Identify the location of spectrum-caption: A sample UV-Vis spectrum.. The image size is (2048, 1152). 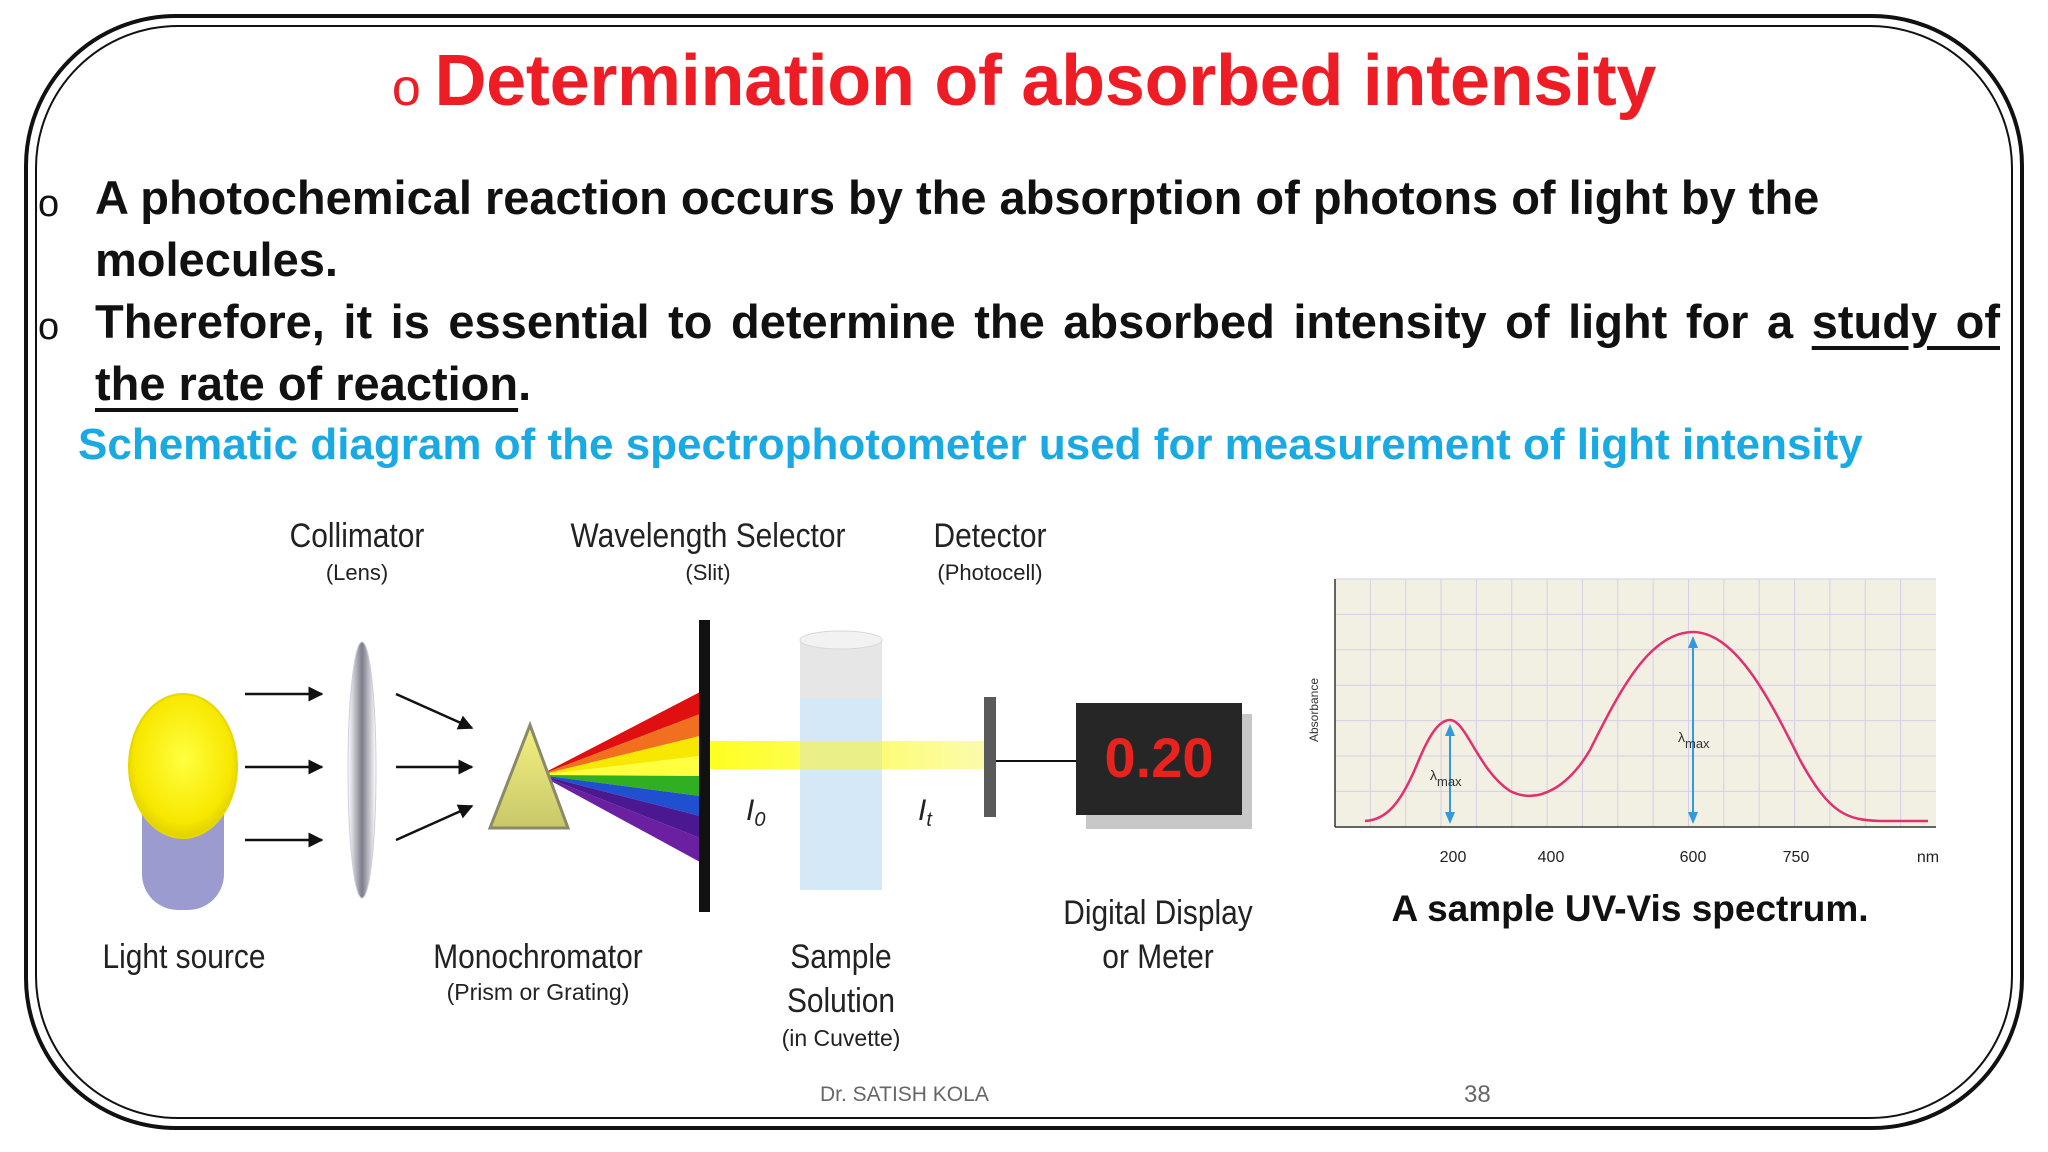
(1630, 908).